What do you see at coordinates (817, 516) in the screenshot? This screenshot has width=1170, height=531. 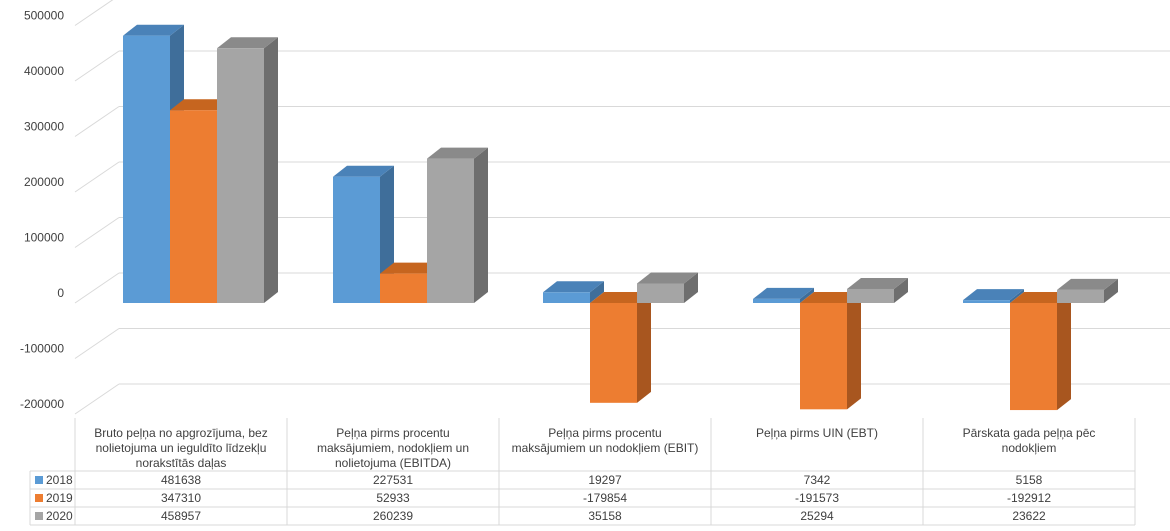 I see `data-label: 25294` at bounding box center [817, 516].